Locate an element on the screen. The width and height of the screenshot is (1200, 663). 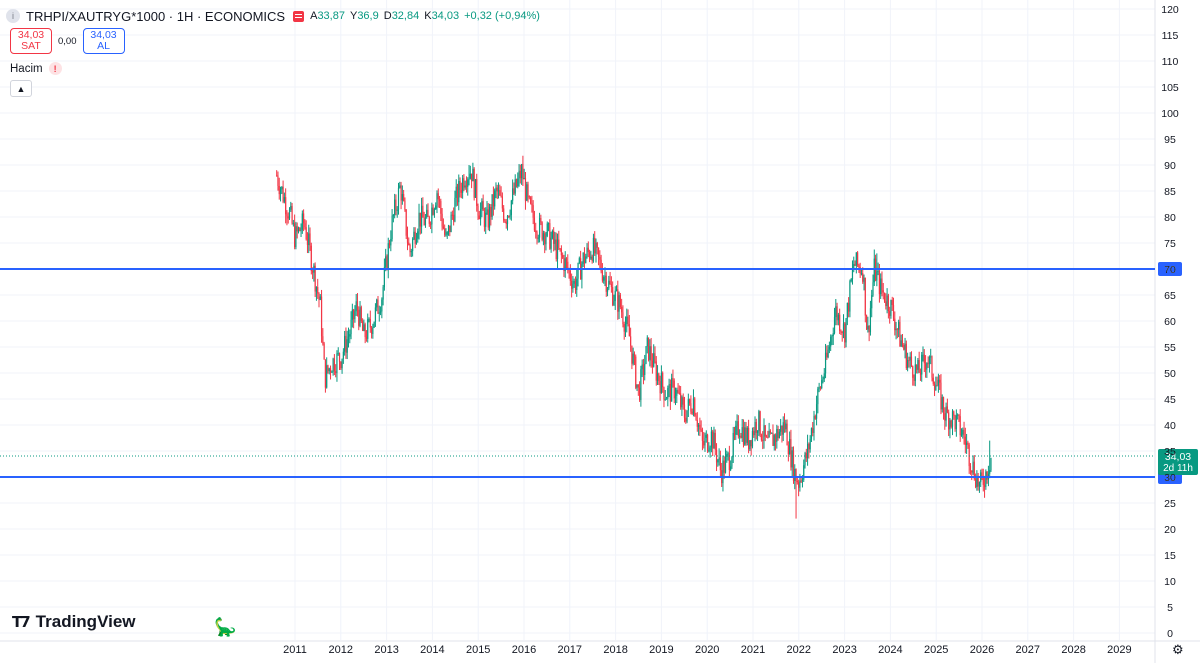
trade-buttons: 34,03 SAT 0,00 34,03 AL is located at coordinates (67, 41).